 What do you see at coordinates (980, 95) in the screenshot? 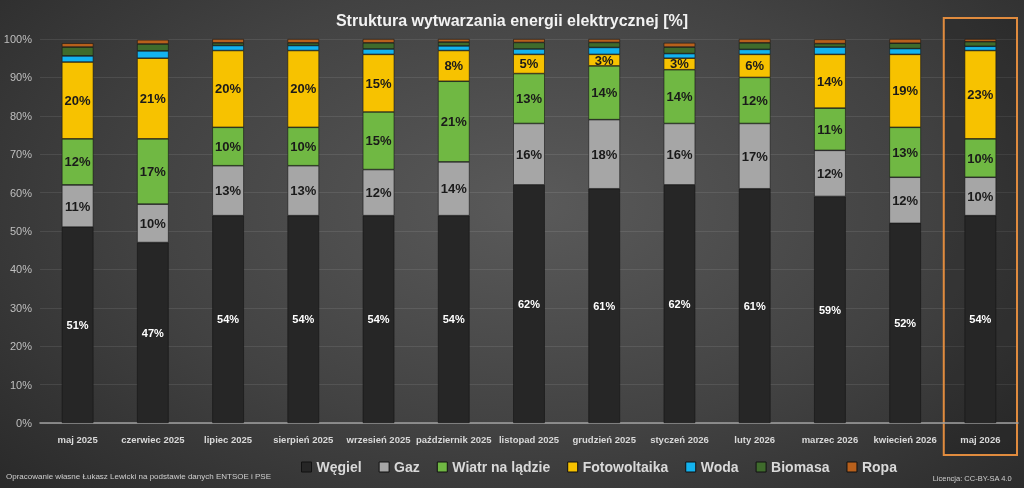
I see `data-label: 23%` at bounding box center [980, 95].